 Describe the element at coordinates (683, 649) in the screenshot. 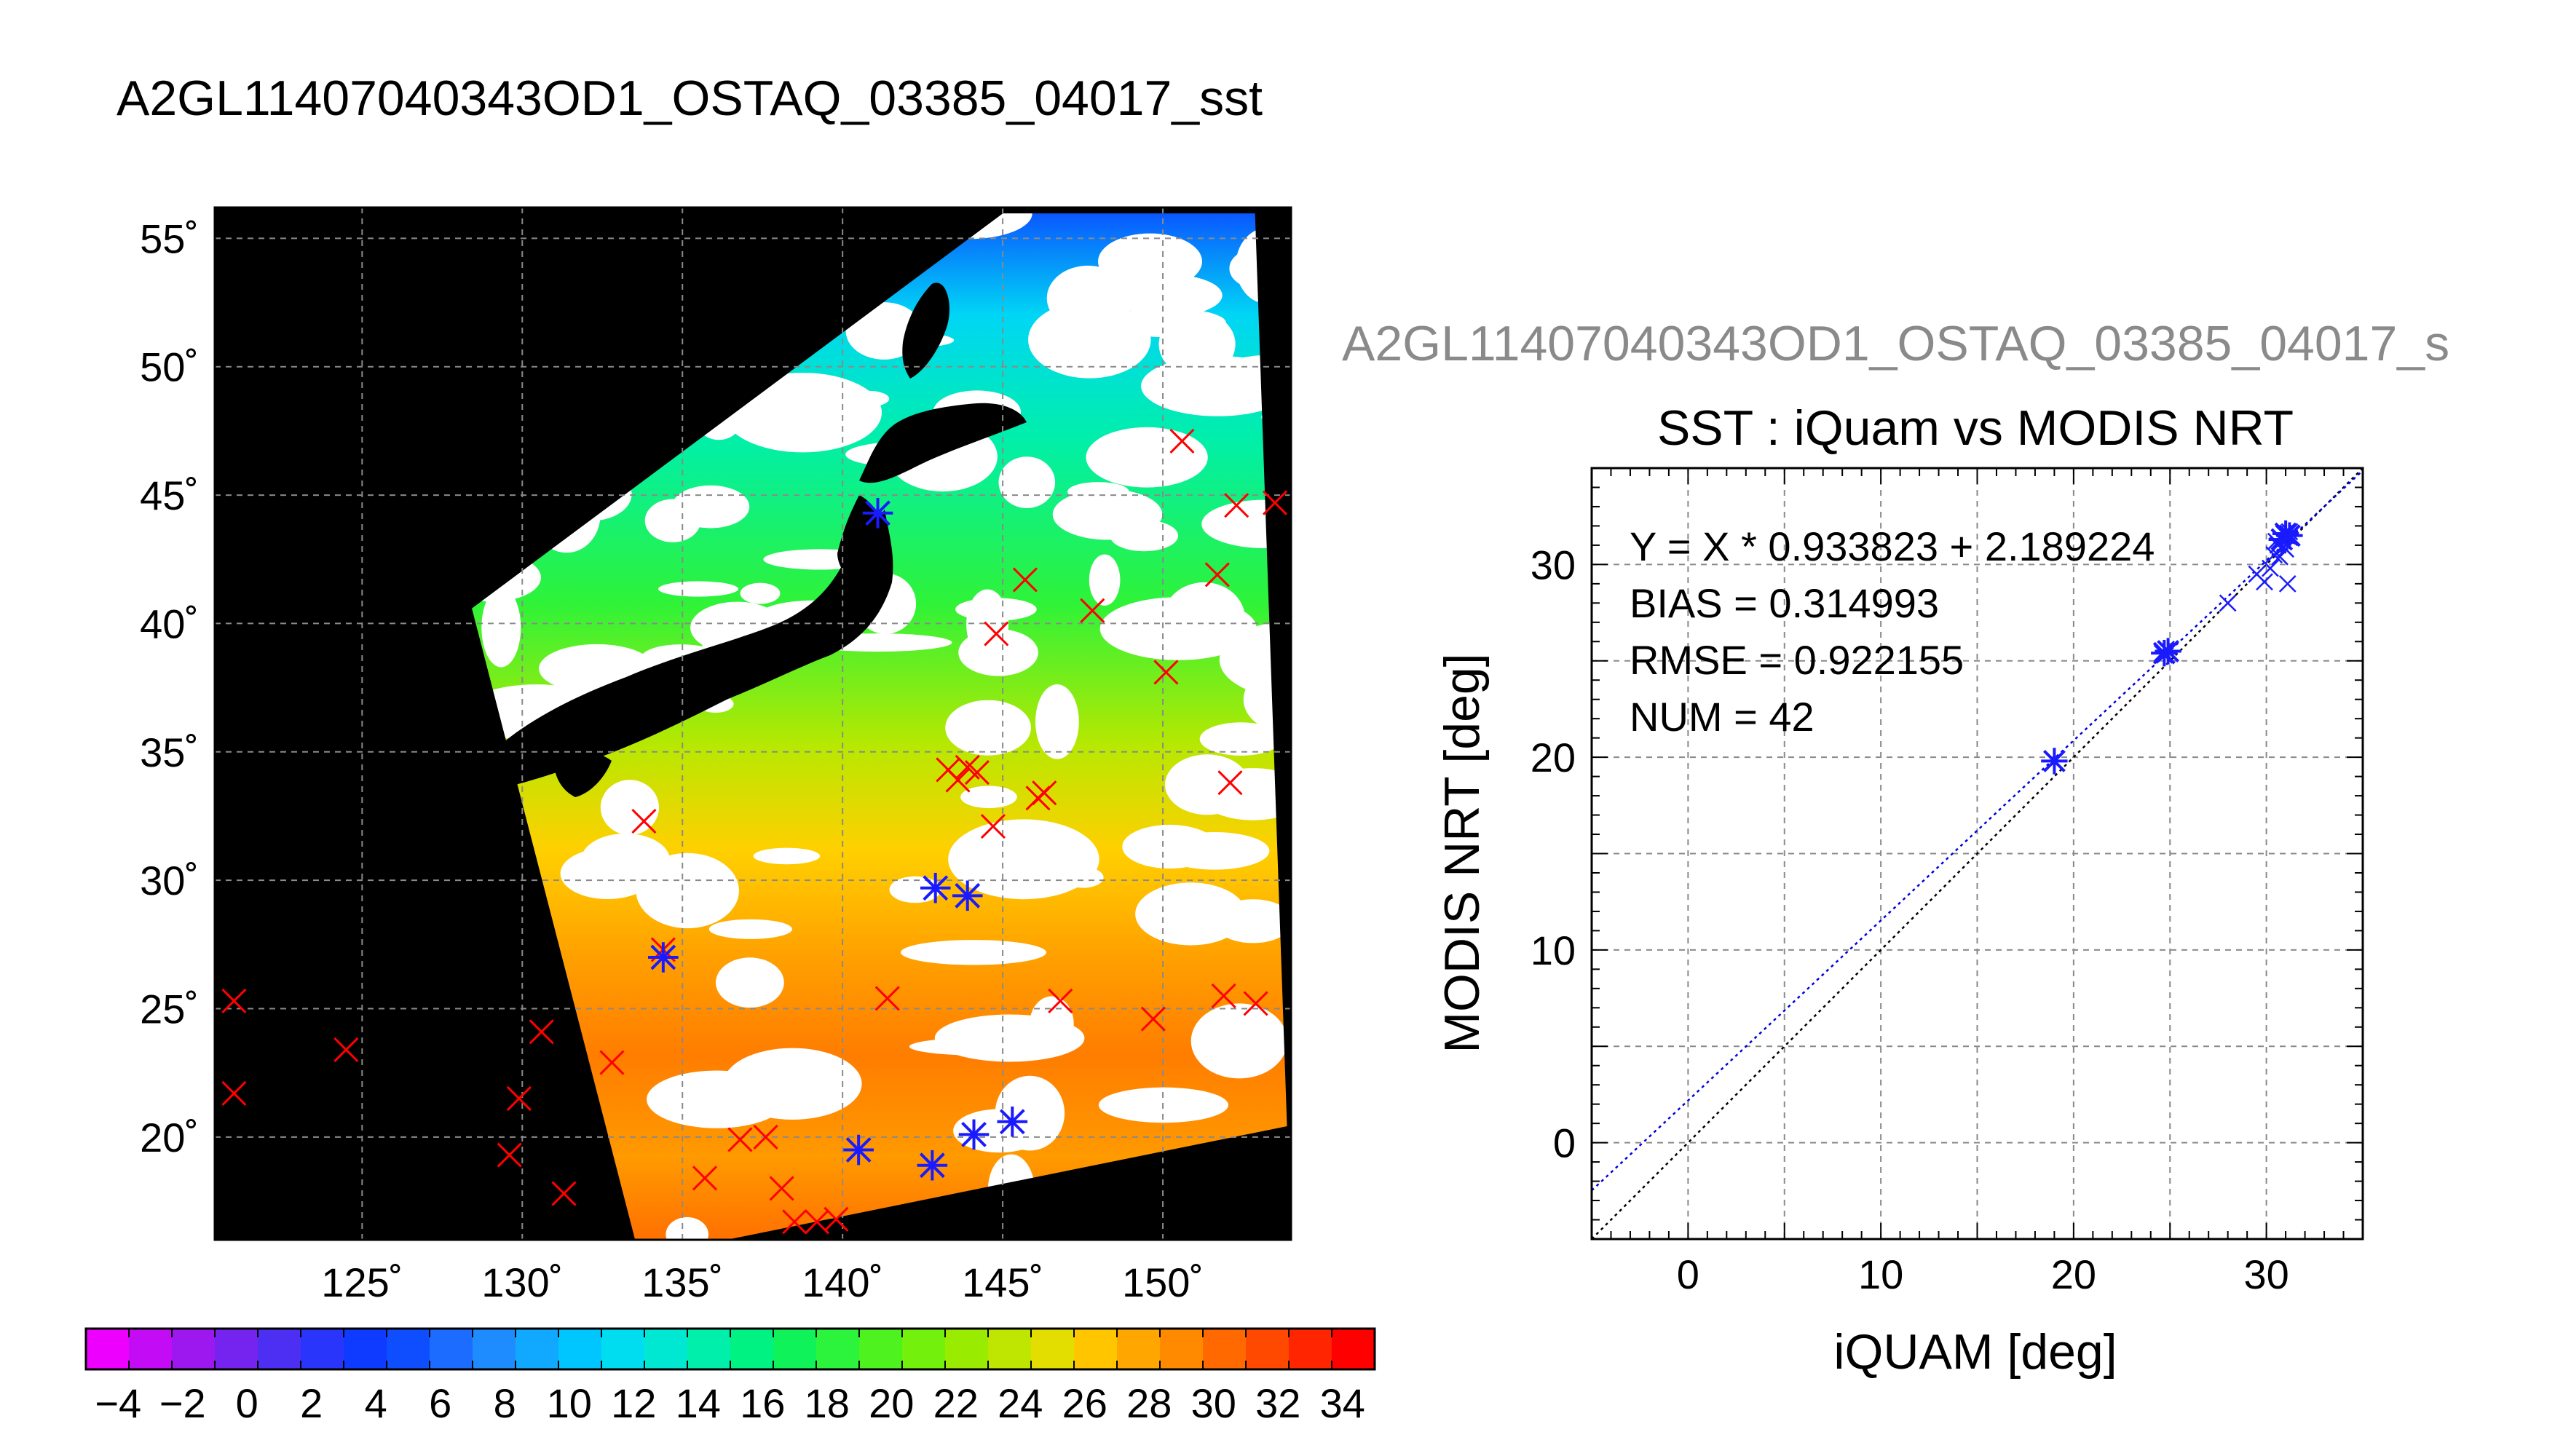

I see `japan-land` at that location.